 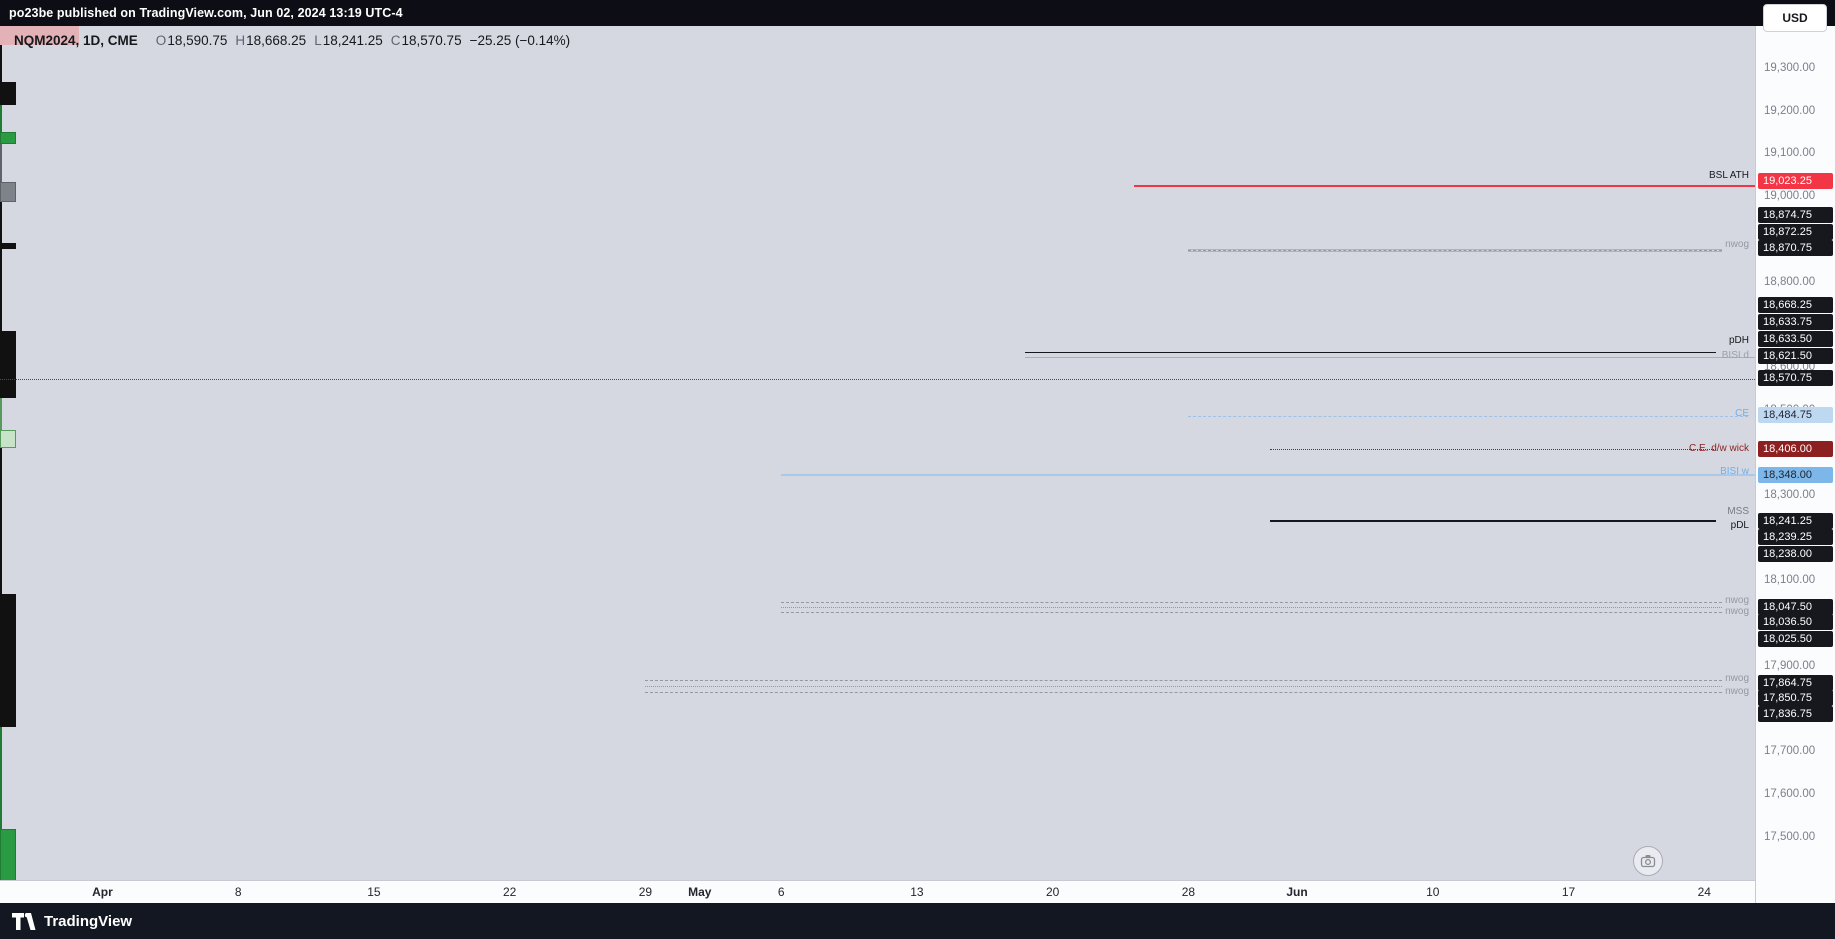 What do you see at coordinates (520, 40) in the screenshot?
I see `change-value: −25.25 (−0.14%)` at bounding box center [520, 40].